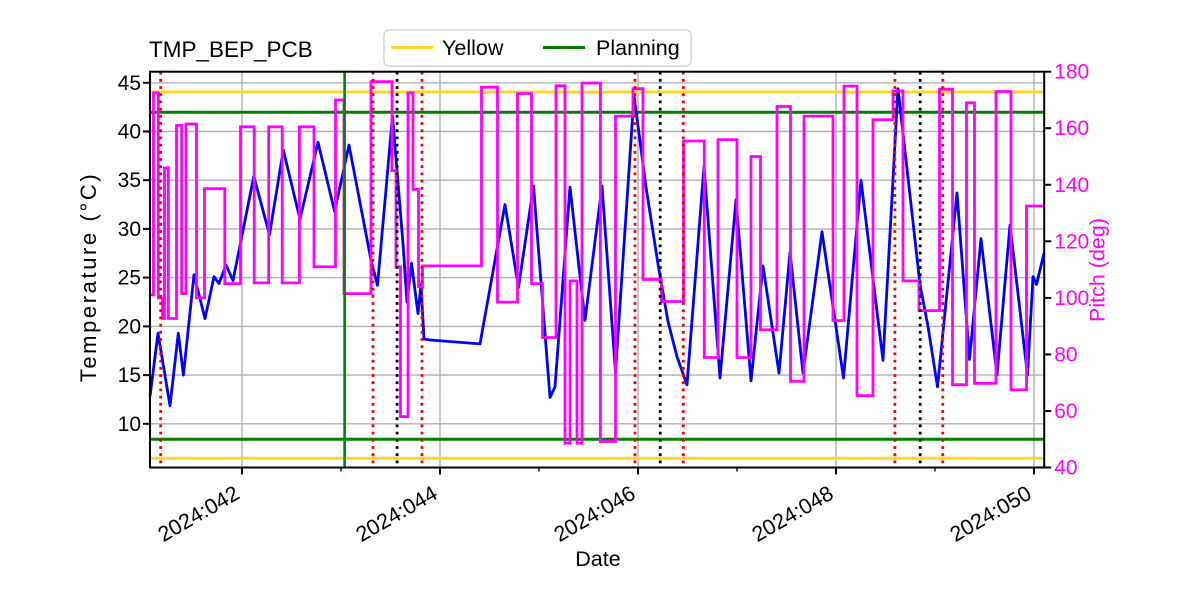 Image resolution: width=1200 pixels, height=605 pixels. Describe the element at coordinates (231, 49) in the screenshot. I see `svg-text: TMP_BEP_PCB` at that location.